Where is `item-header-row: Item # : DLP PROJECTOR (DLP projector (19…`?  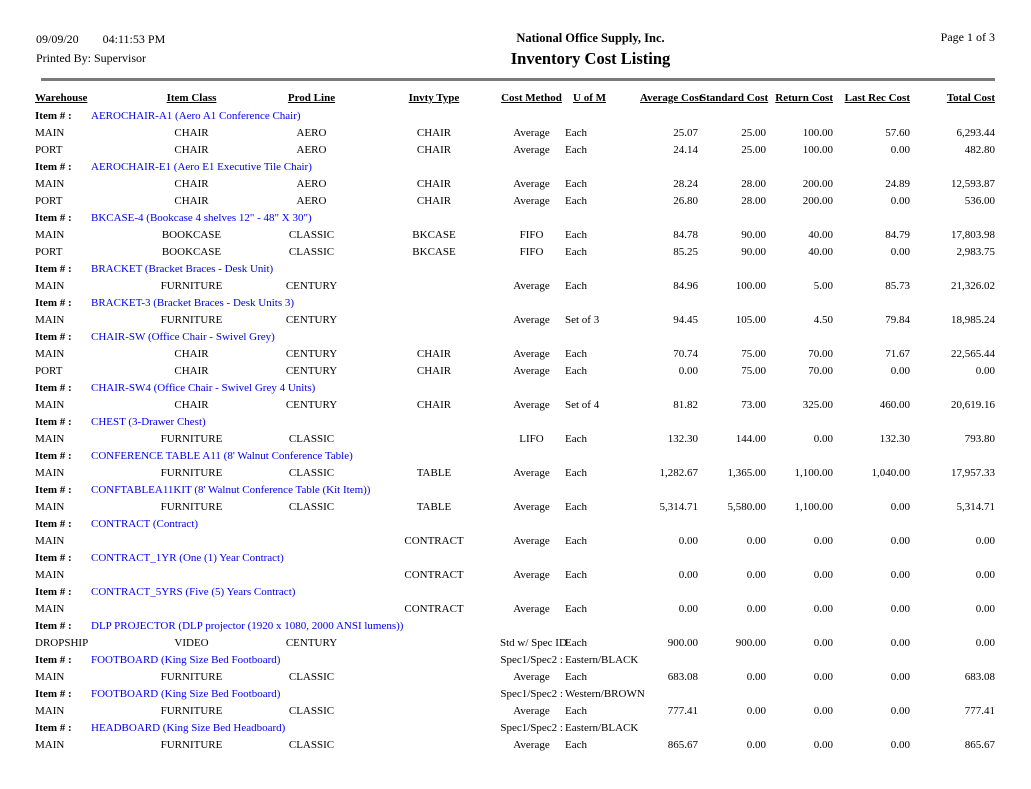
item-header-row: Item # : DLP PROJECTOR (DLP projector (19… is located at coordinates (515, 625).